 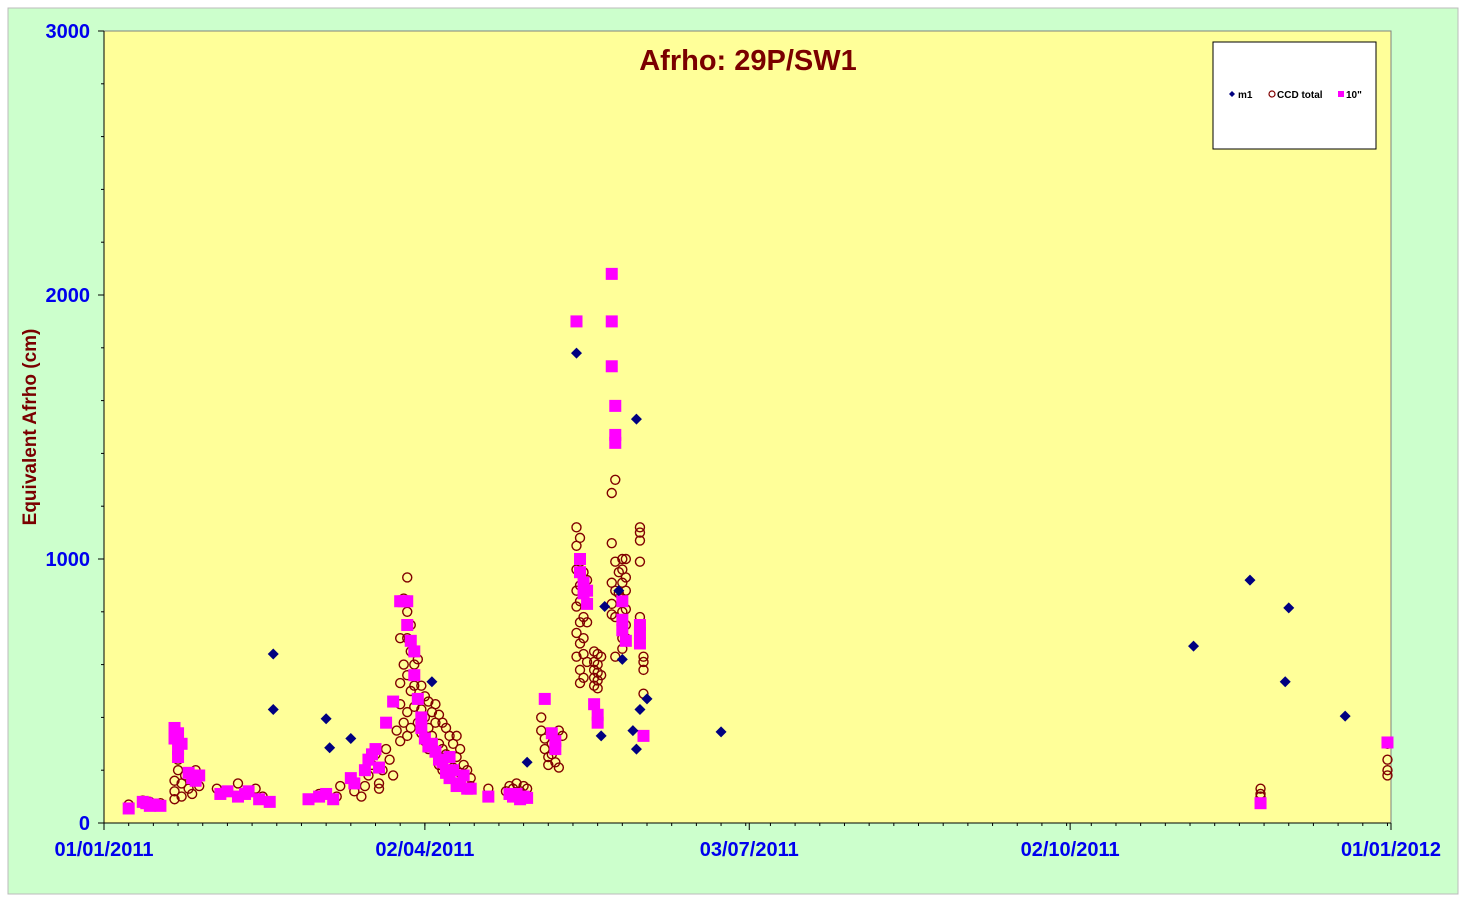 I want to click on legend-label-ccd-total: CCD total, so click(x=1300, y=95).